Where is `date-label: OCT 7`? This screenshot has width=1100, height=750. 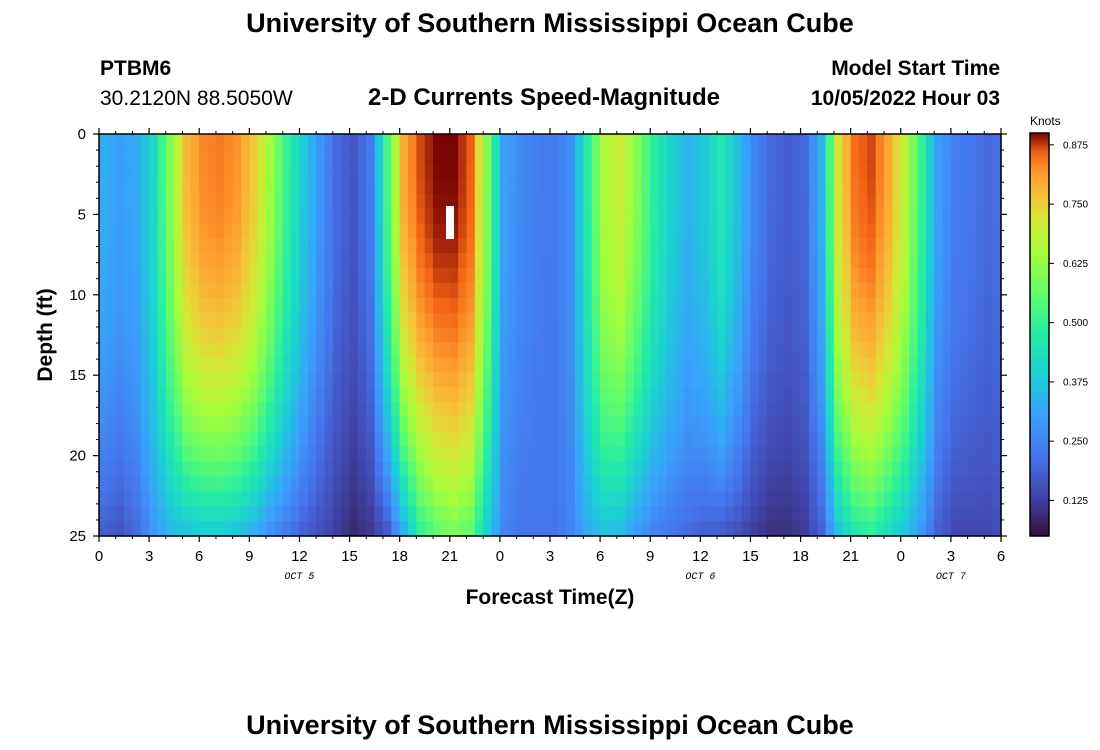 date-label: OCT 7 is located at coordinates (951, 577).